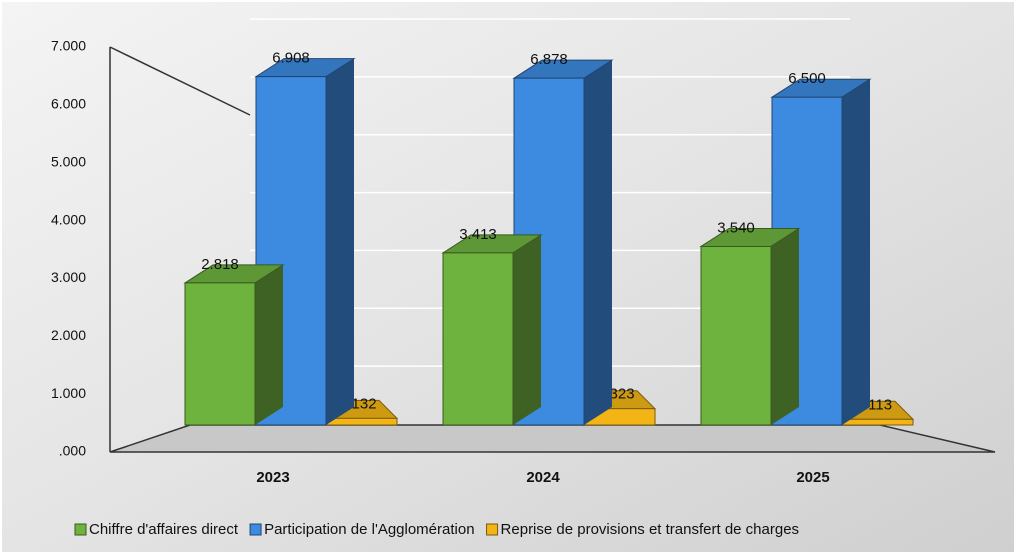 This screenshot has width=1021, height=557. What do you see at coordinates (619, 394) in the screenshot?
I see `data-label: .323` at bounding box center [619, 394].